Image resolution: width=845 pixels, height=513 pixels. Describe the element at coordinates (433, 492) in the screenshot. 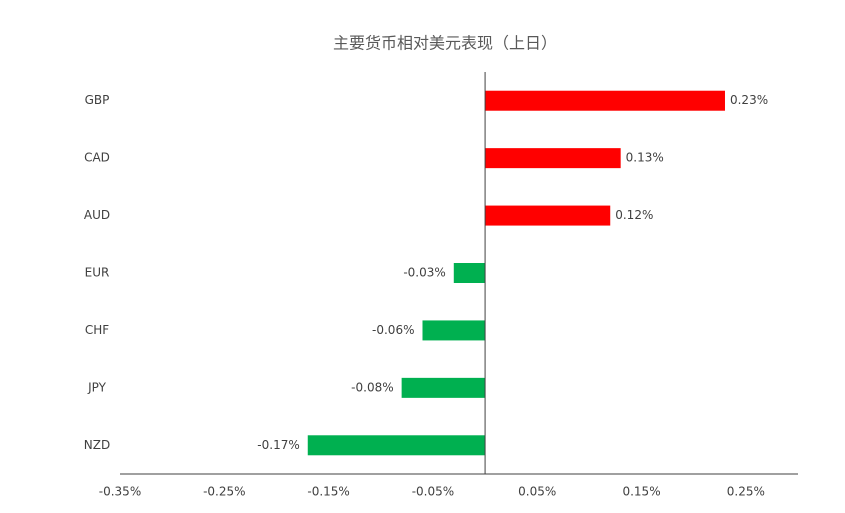

I see `x-tick-label: -0.05%` at that location.